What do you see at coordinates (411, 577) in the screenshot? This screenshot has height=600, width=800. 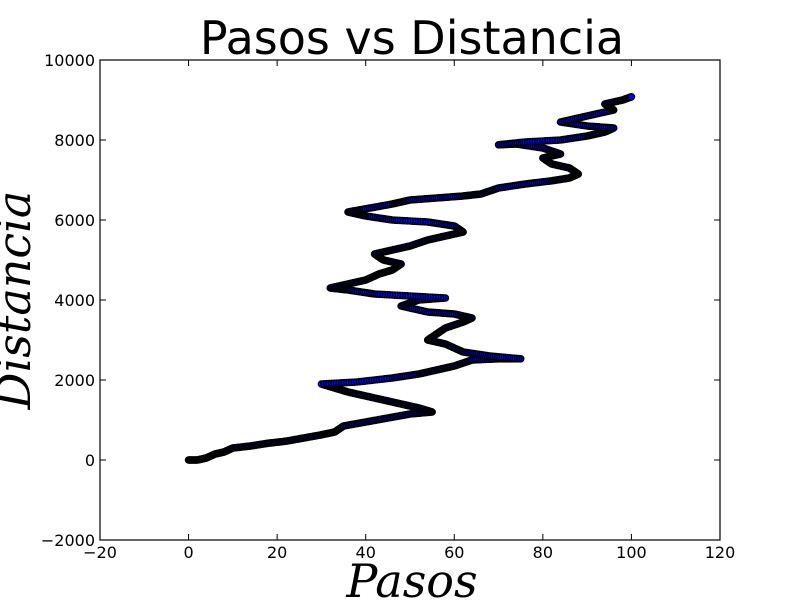 I see `x-axis-label: Pasos` at bounding box center [411, 577].